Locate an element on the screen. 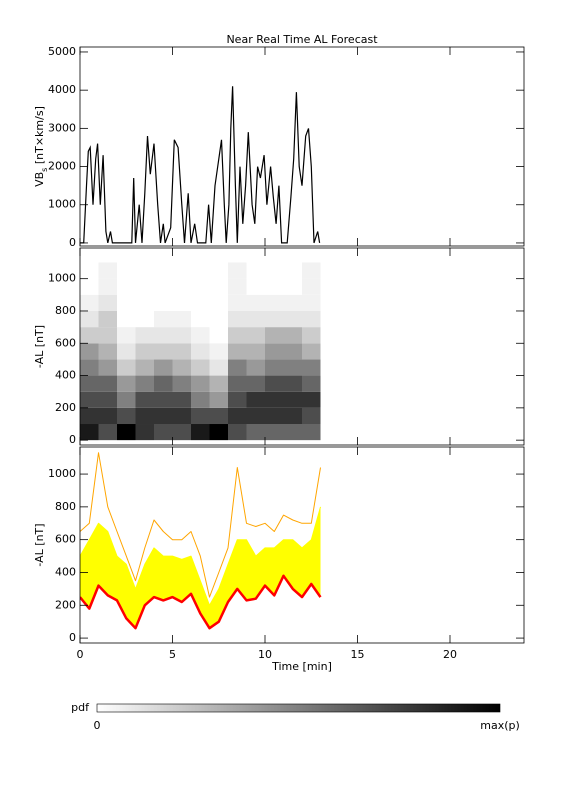 Image resolution: width=576 pixels, height=792 pixels. chart-title: Near Real Time AL Forecast is located at coordinates (302, 39).